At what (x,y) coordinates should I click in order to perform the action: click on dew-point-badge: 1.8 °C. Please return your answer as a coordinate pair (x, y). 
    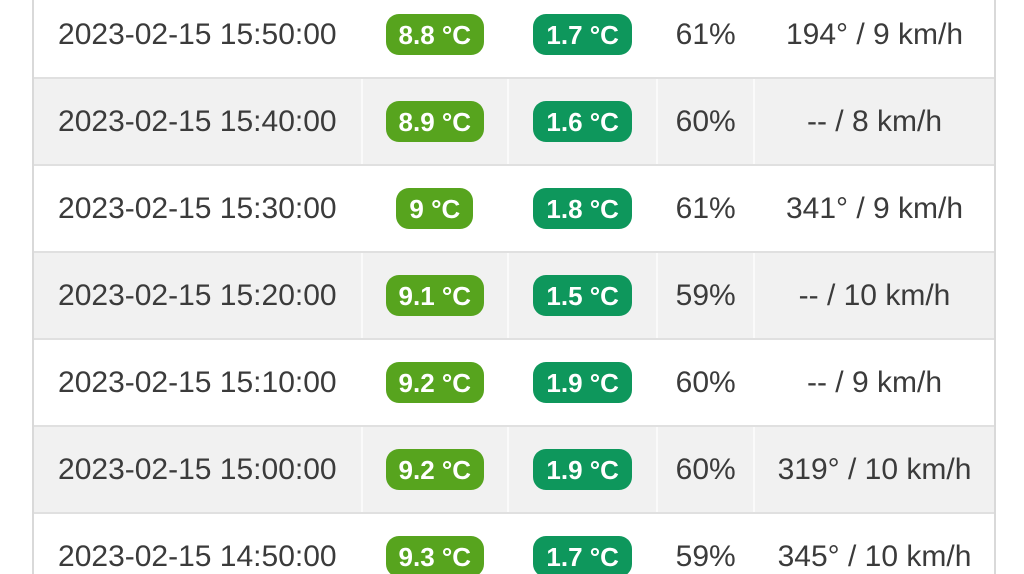
    Looking at the image, I should click on (582, 208).